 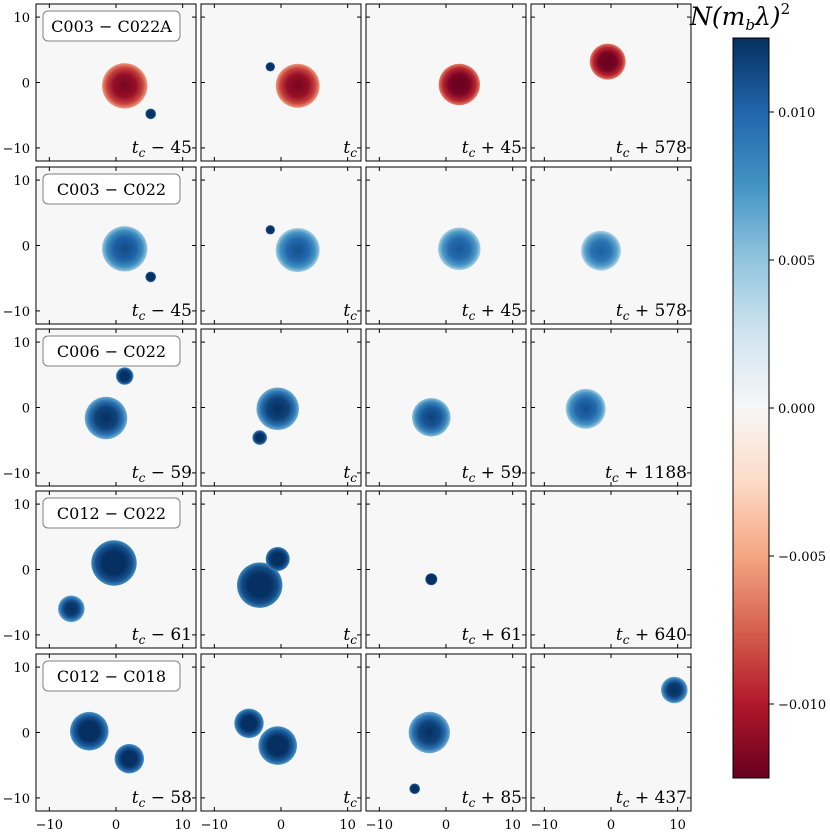 I want to click on panel-r2-c3: tc + 45, so click(x=446, y=245).